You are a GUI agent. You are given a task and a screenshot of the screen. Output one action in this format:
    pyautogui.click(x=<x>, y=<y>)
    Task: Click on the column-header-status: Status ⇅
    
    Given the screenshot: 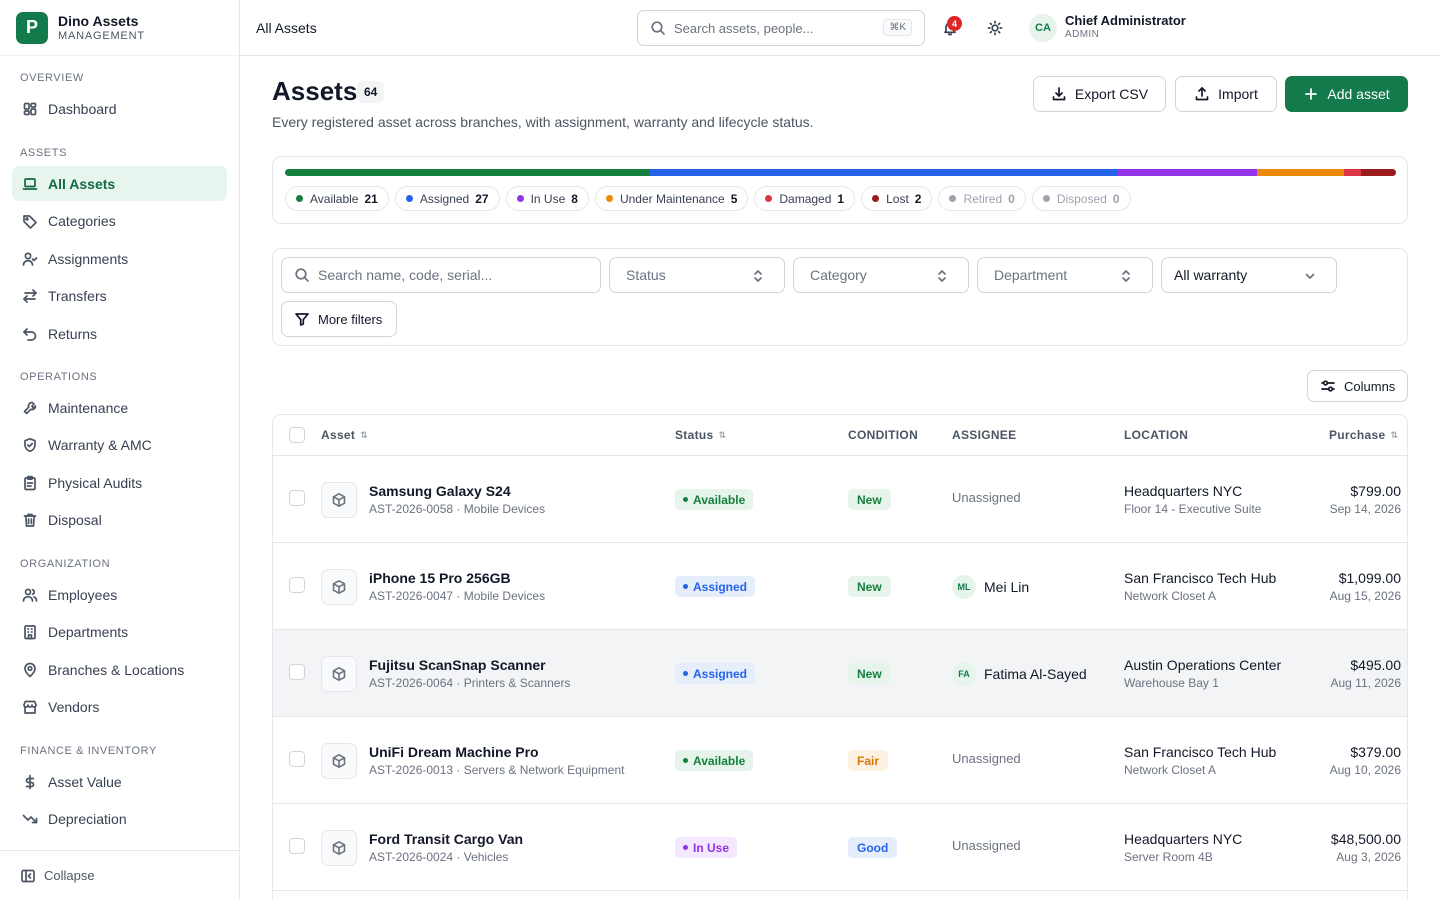 What is the action you would take?
    pyautogui.click(x=700, y=435)
    